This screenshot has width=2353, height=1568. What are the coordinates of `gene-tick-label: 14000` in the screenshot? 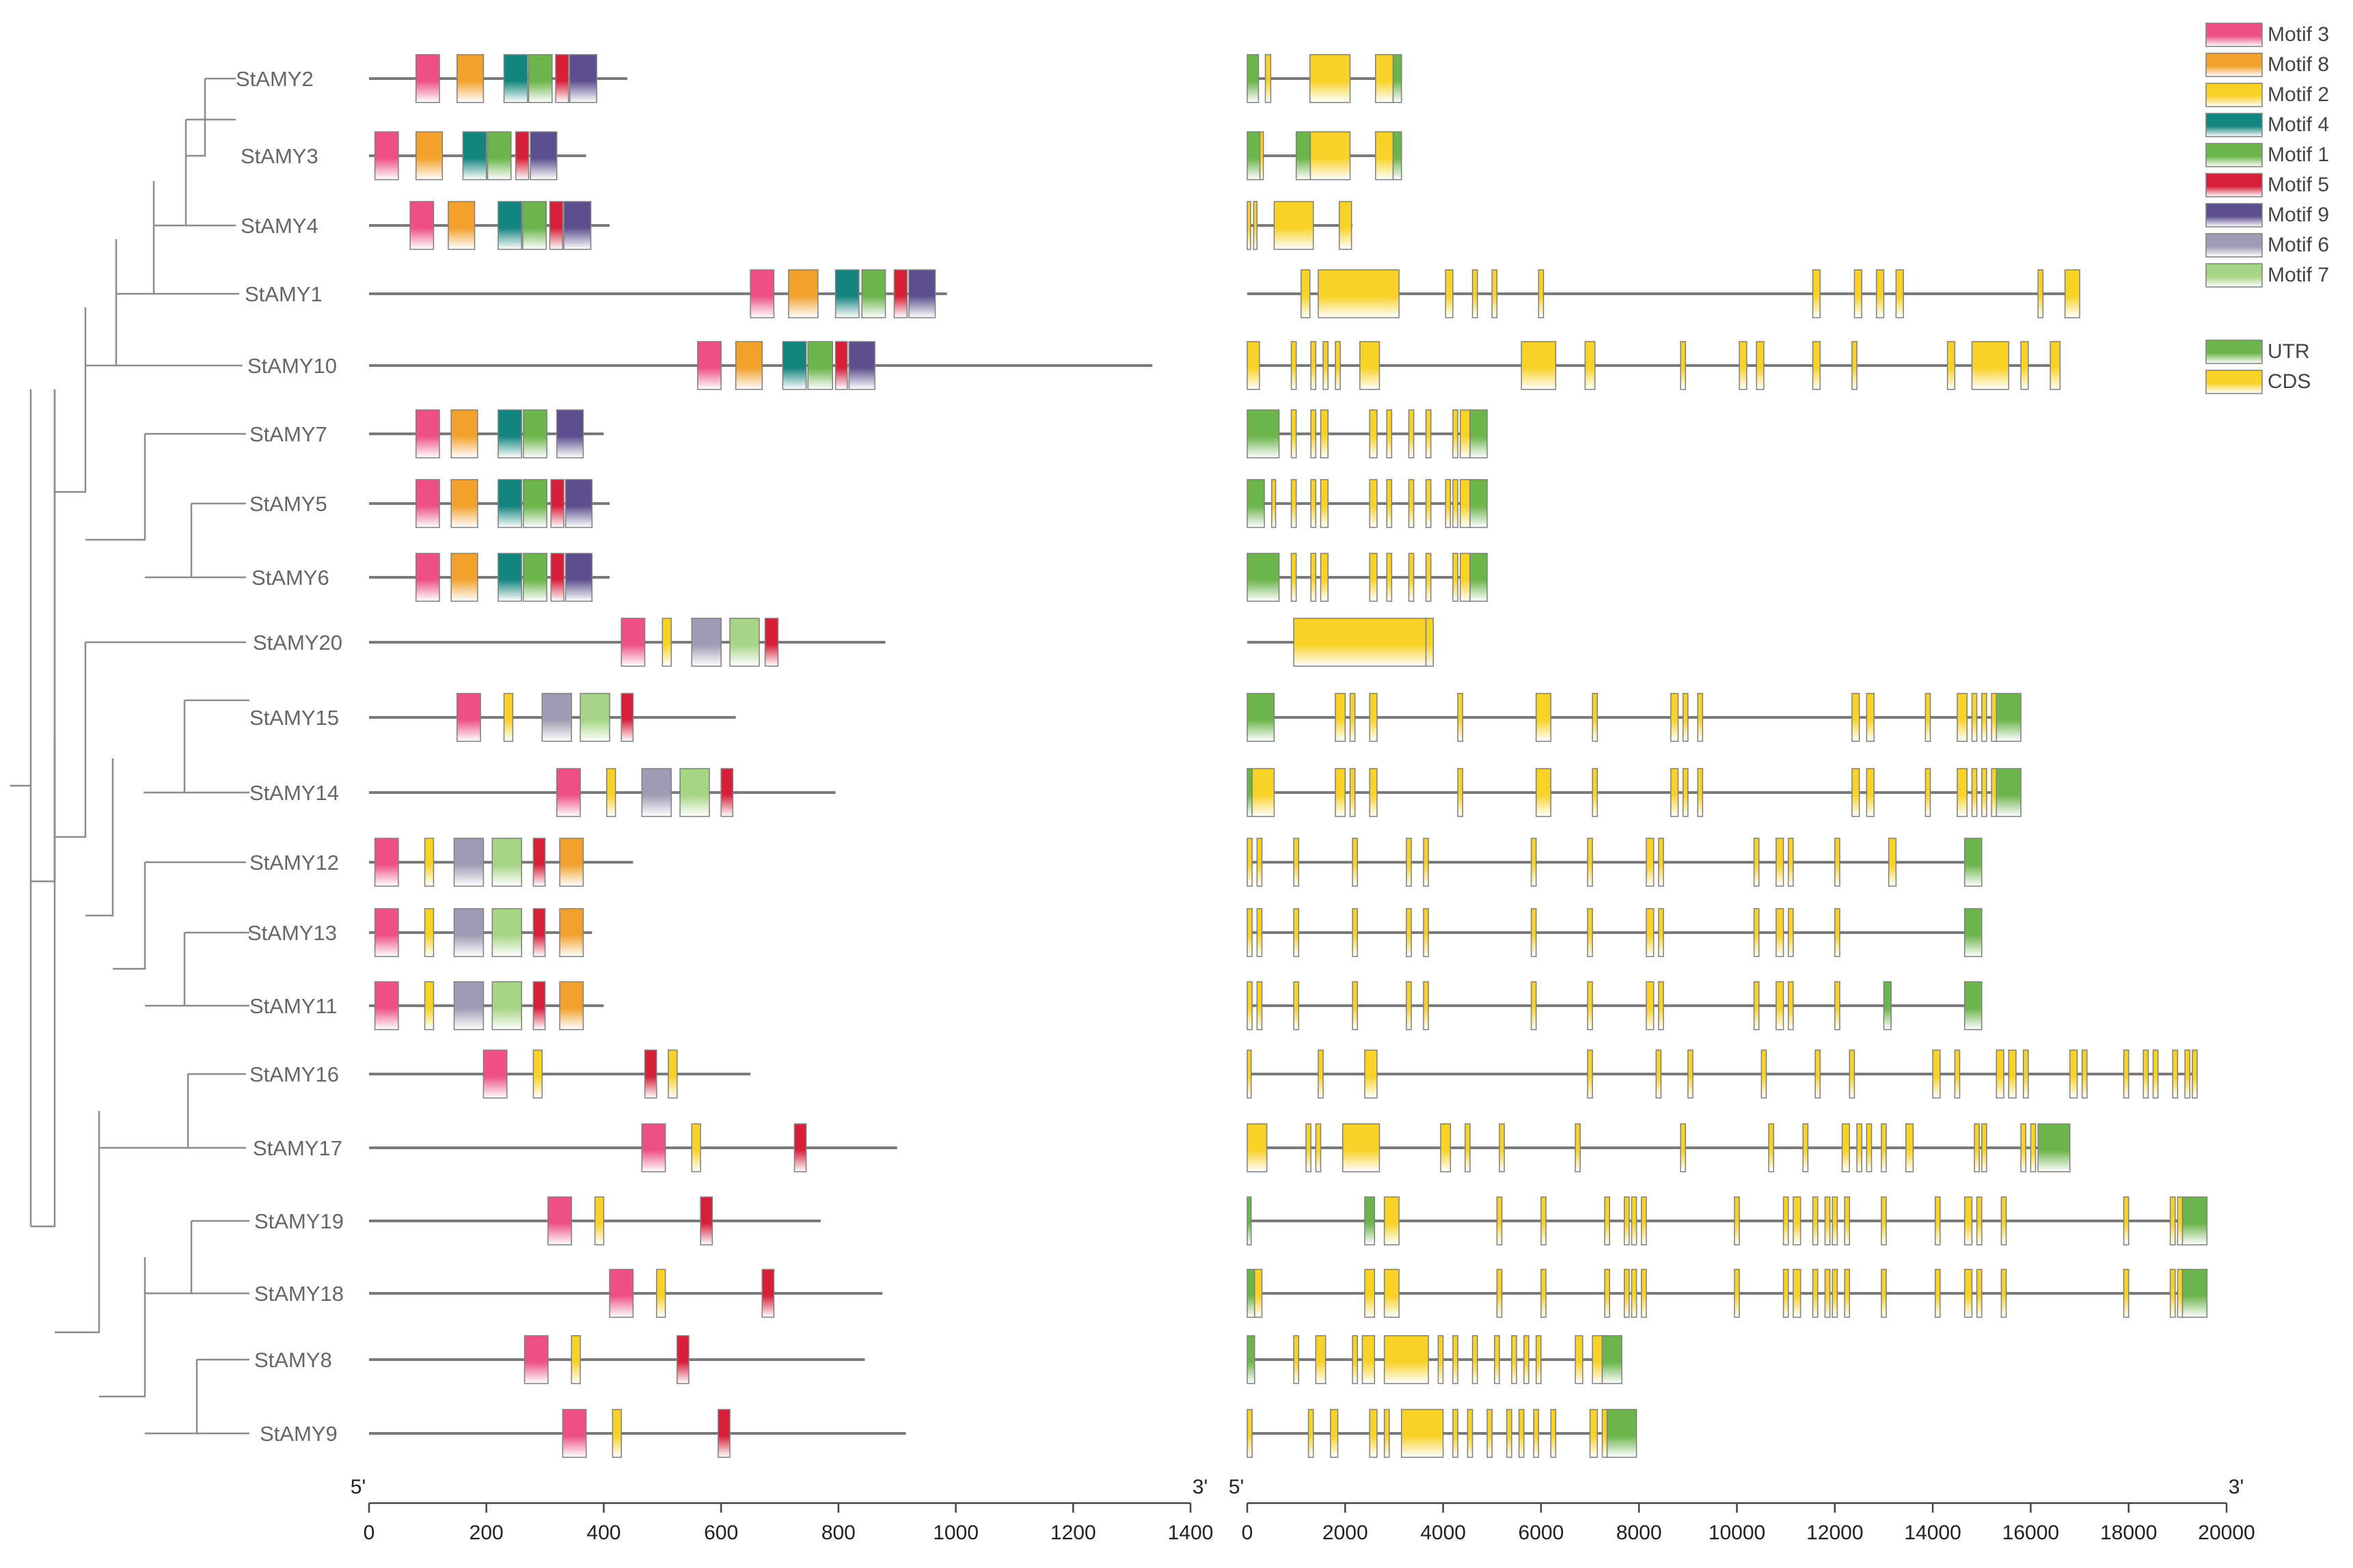 It's located at (1932, 1533).